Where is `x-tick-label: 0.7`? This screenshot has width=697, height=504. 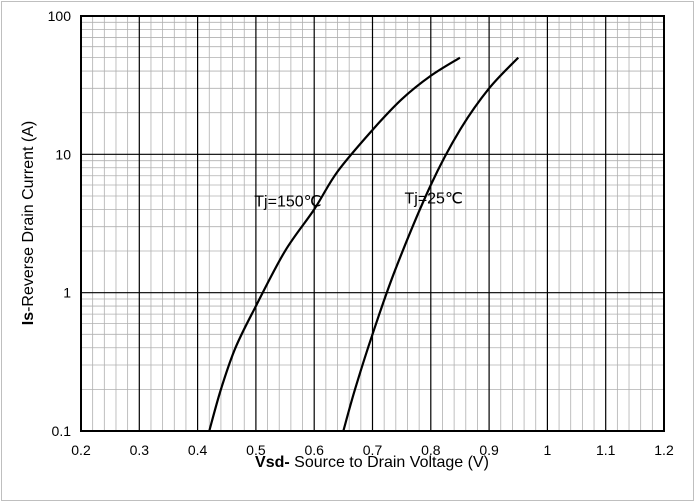 x-tick-label: 0.7 is located at coordinates (373, 450).